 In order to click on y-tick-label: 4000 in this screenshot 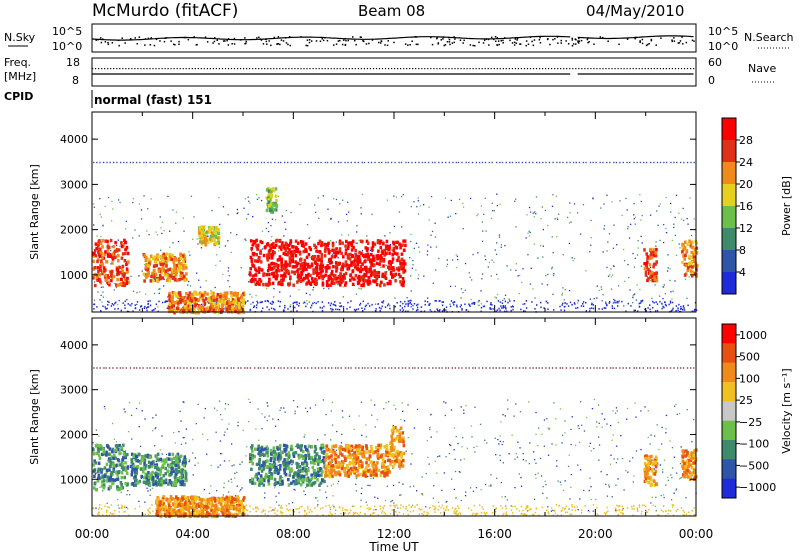, I will do `click(74, 139)`.